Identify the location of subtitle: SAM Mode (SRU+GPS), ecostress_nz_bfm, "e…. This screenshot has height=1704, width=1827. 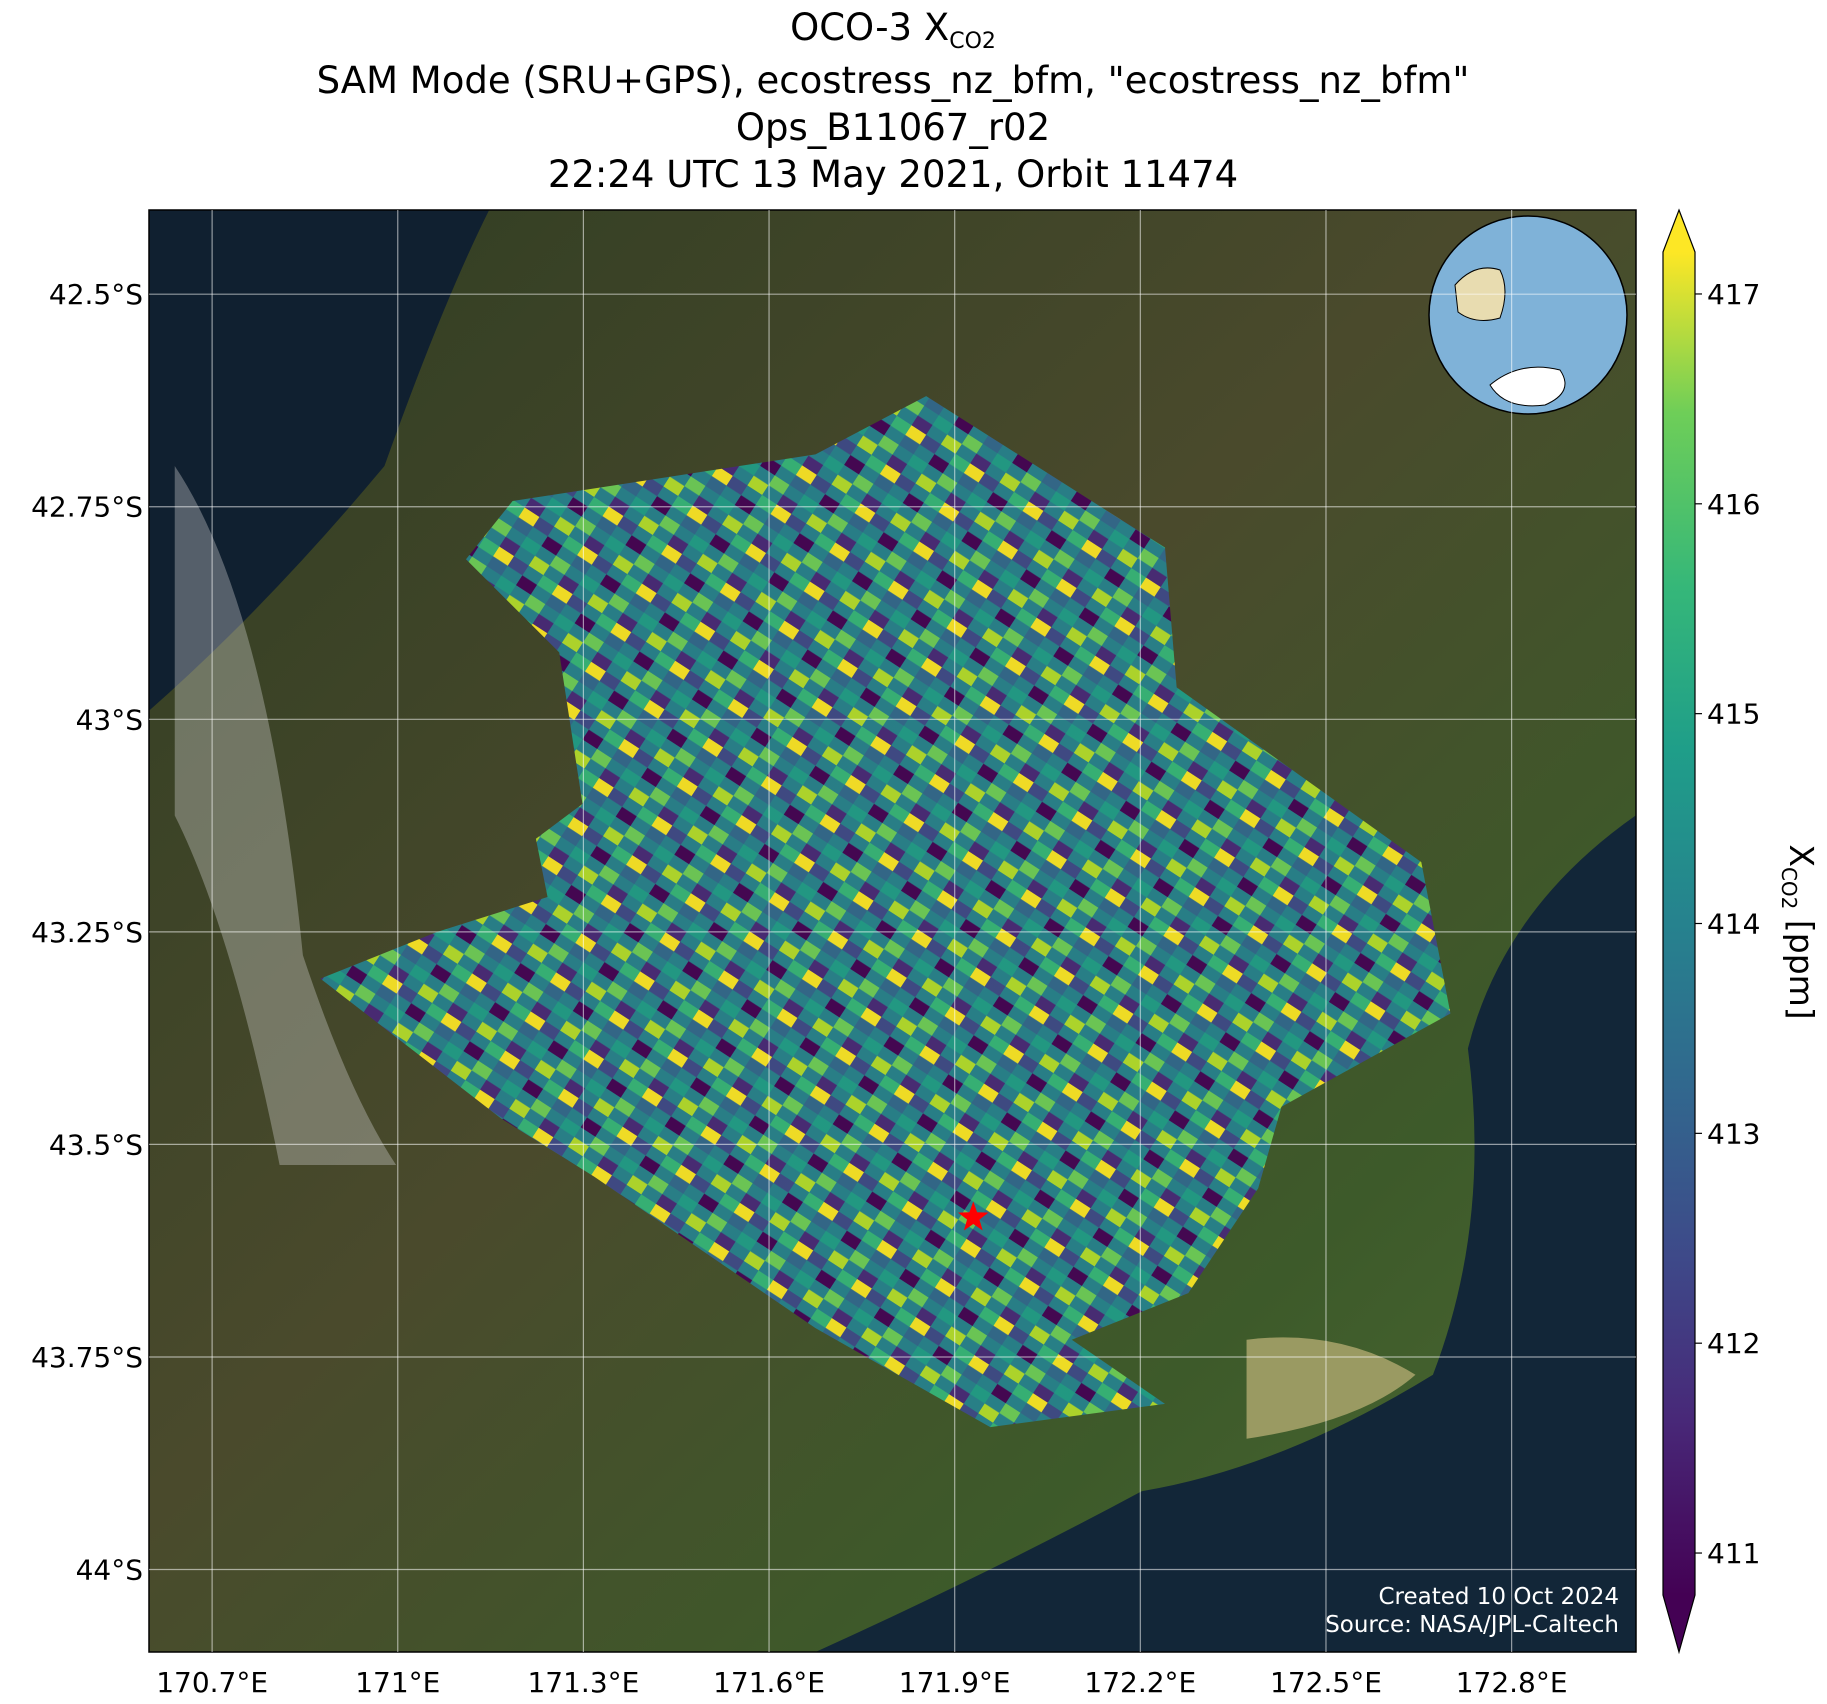
(893, 80).